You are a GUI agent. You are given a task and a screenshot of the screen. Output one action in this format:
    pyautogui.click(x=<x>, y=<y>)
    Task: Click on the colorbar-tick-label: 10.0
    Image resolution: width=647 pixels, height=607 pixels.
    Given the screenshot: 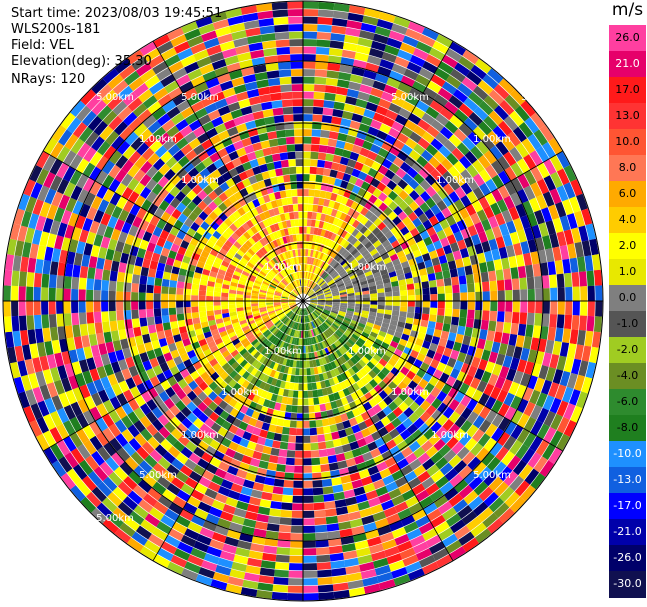 What is the action you would take?
    pyautogui.click(x=627, y=141)
    